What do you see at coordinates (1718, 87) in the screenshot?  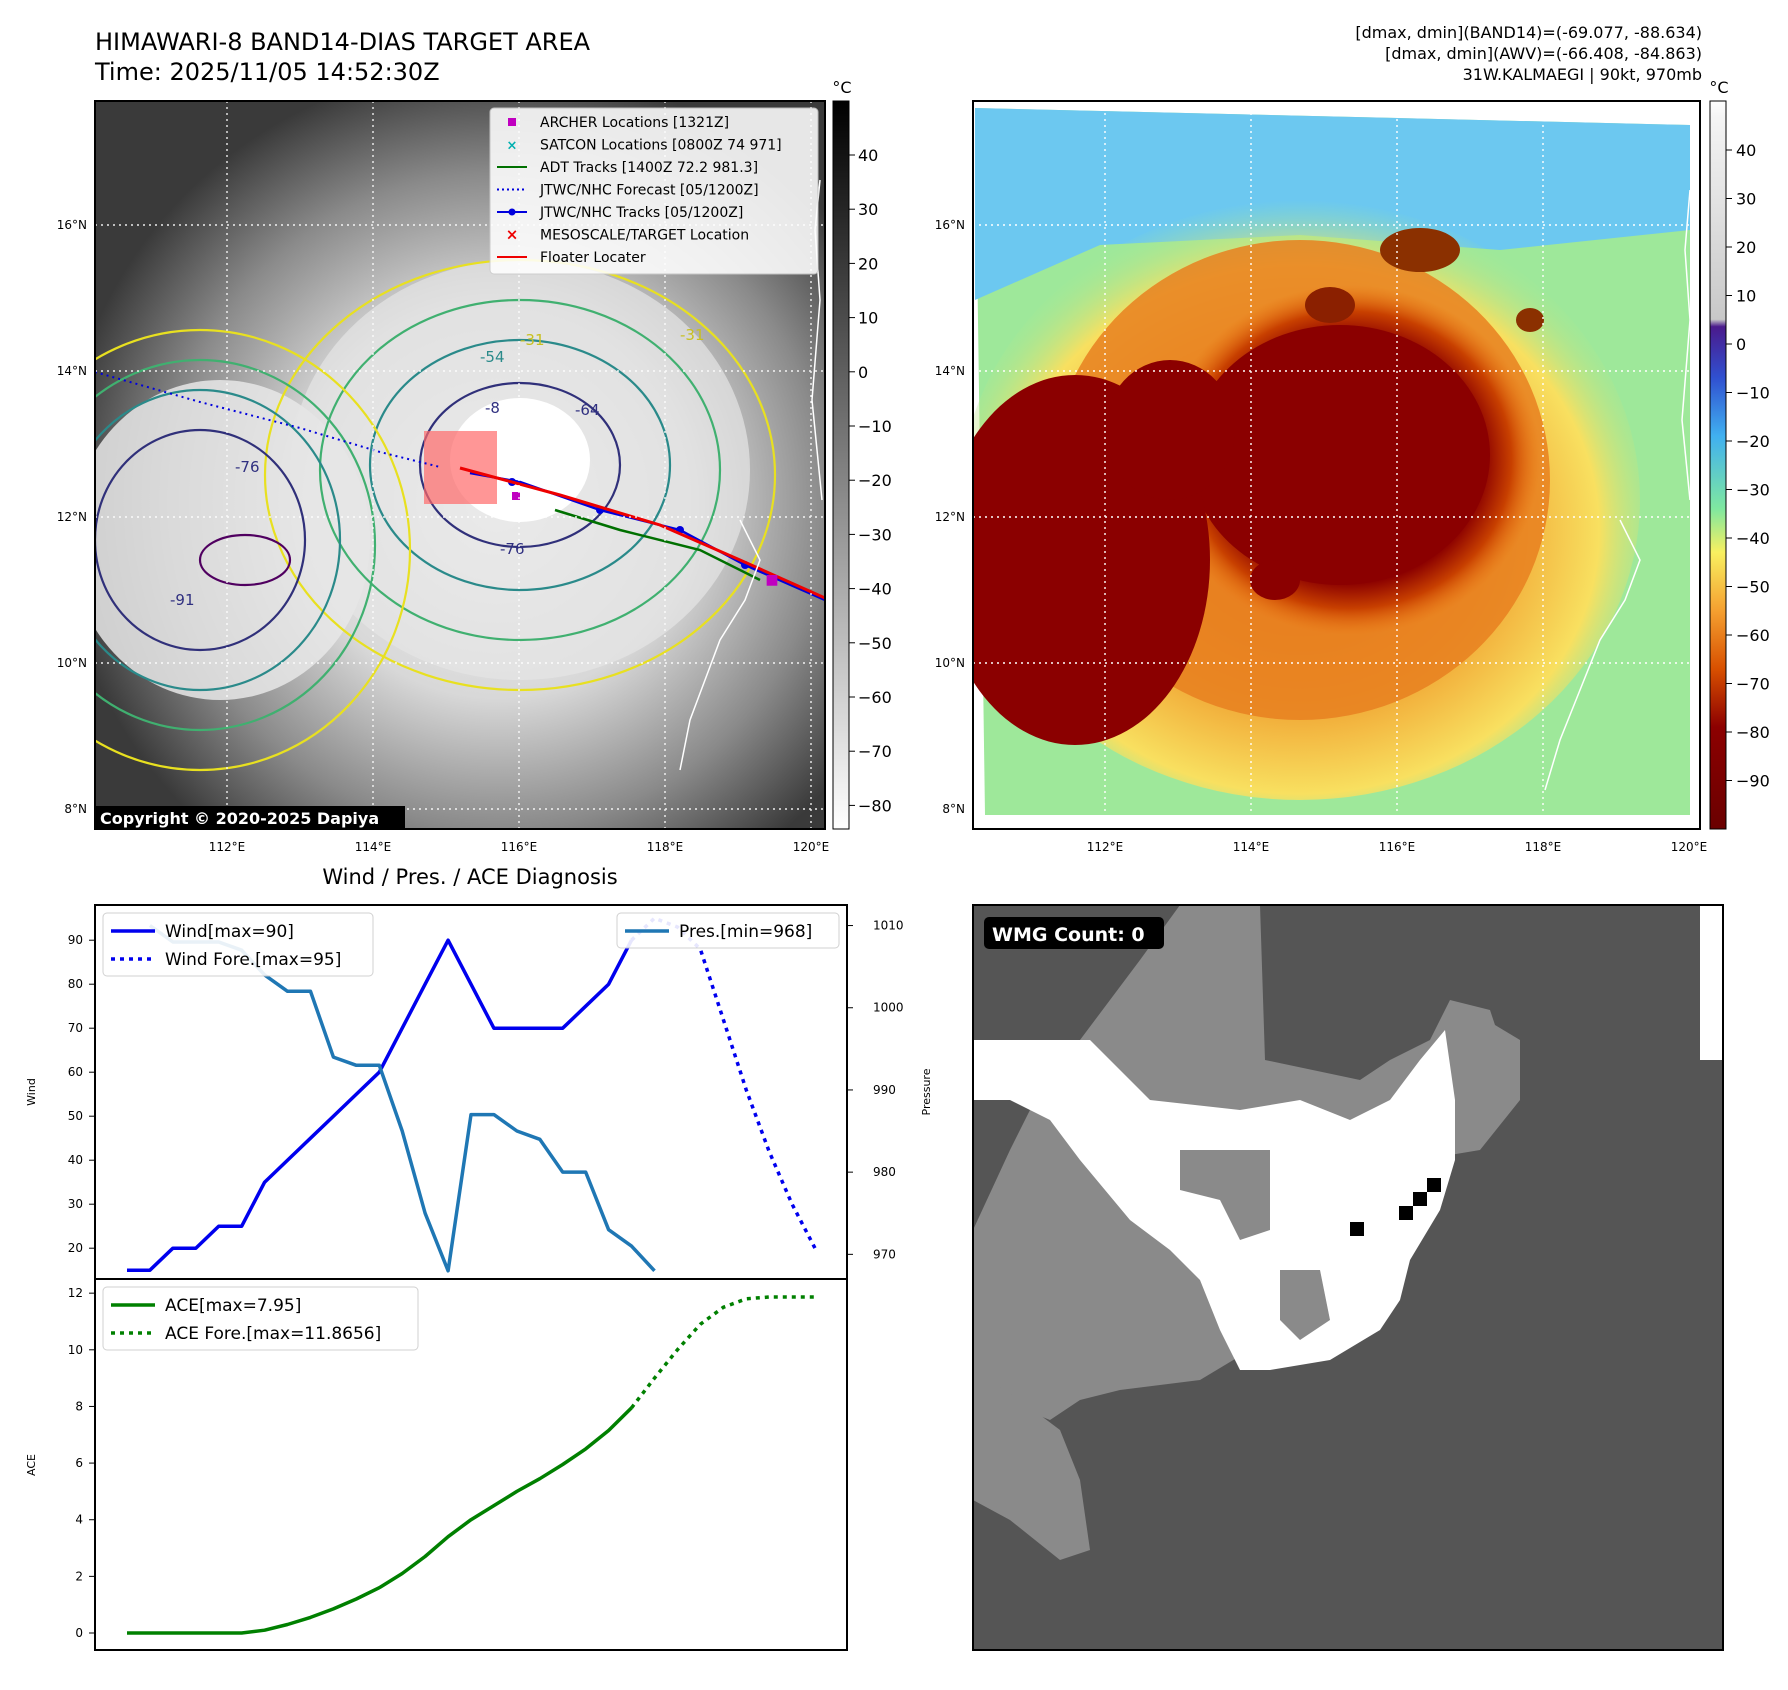 I see `enh-colorbar-unit: °C` at bounding box center [1718, 87].